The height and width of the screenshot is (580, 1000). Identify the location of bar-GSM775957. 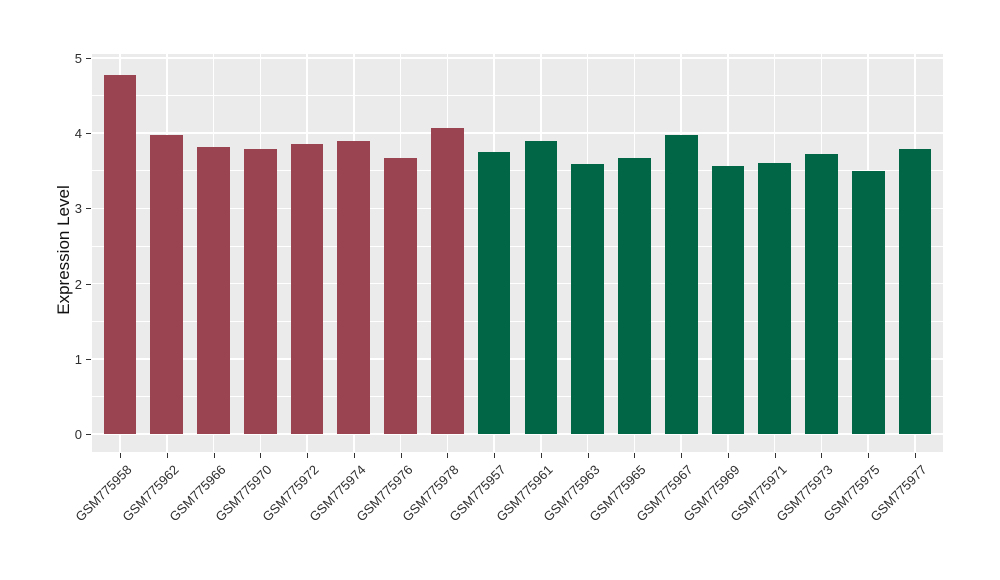
(494, 293).